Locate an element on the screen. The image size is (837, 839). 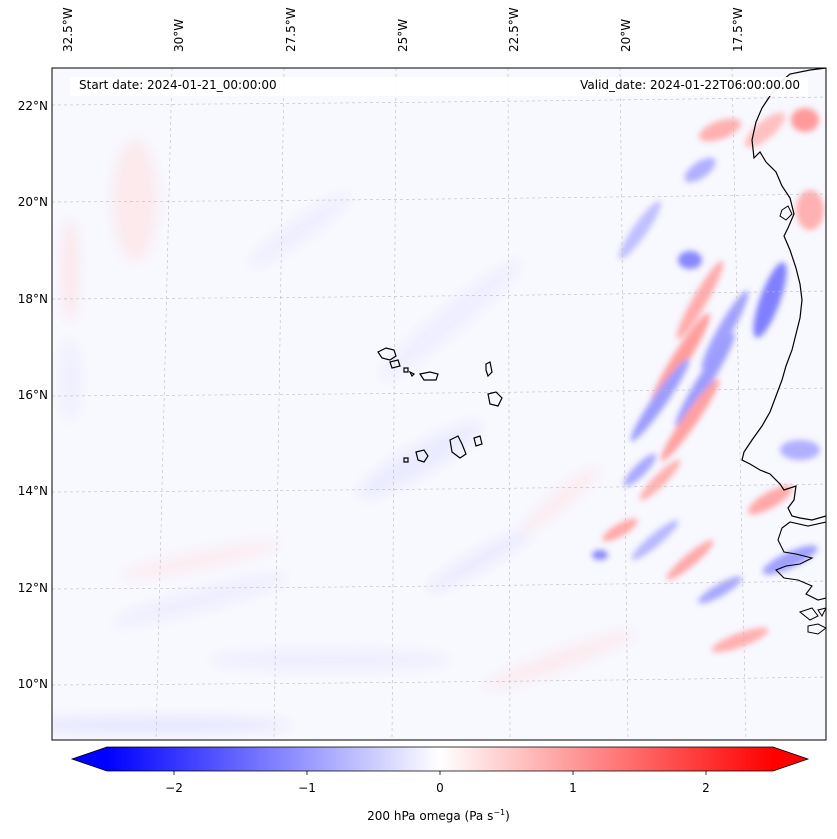
cape-verde-islands is located at coordinates (440, 405).